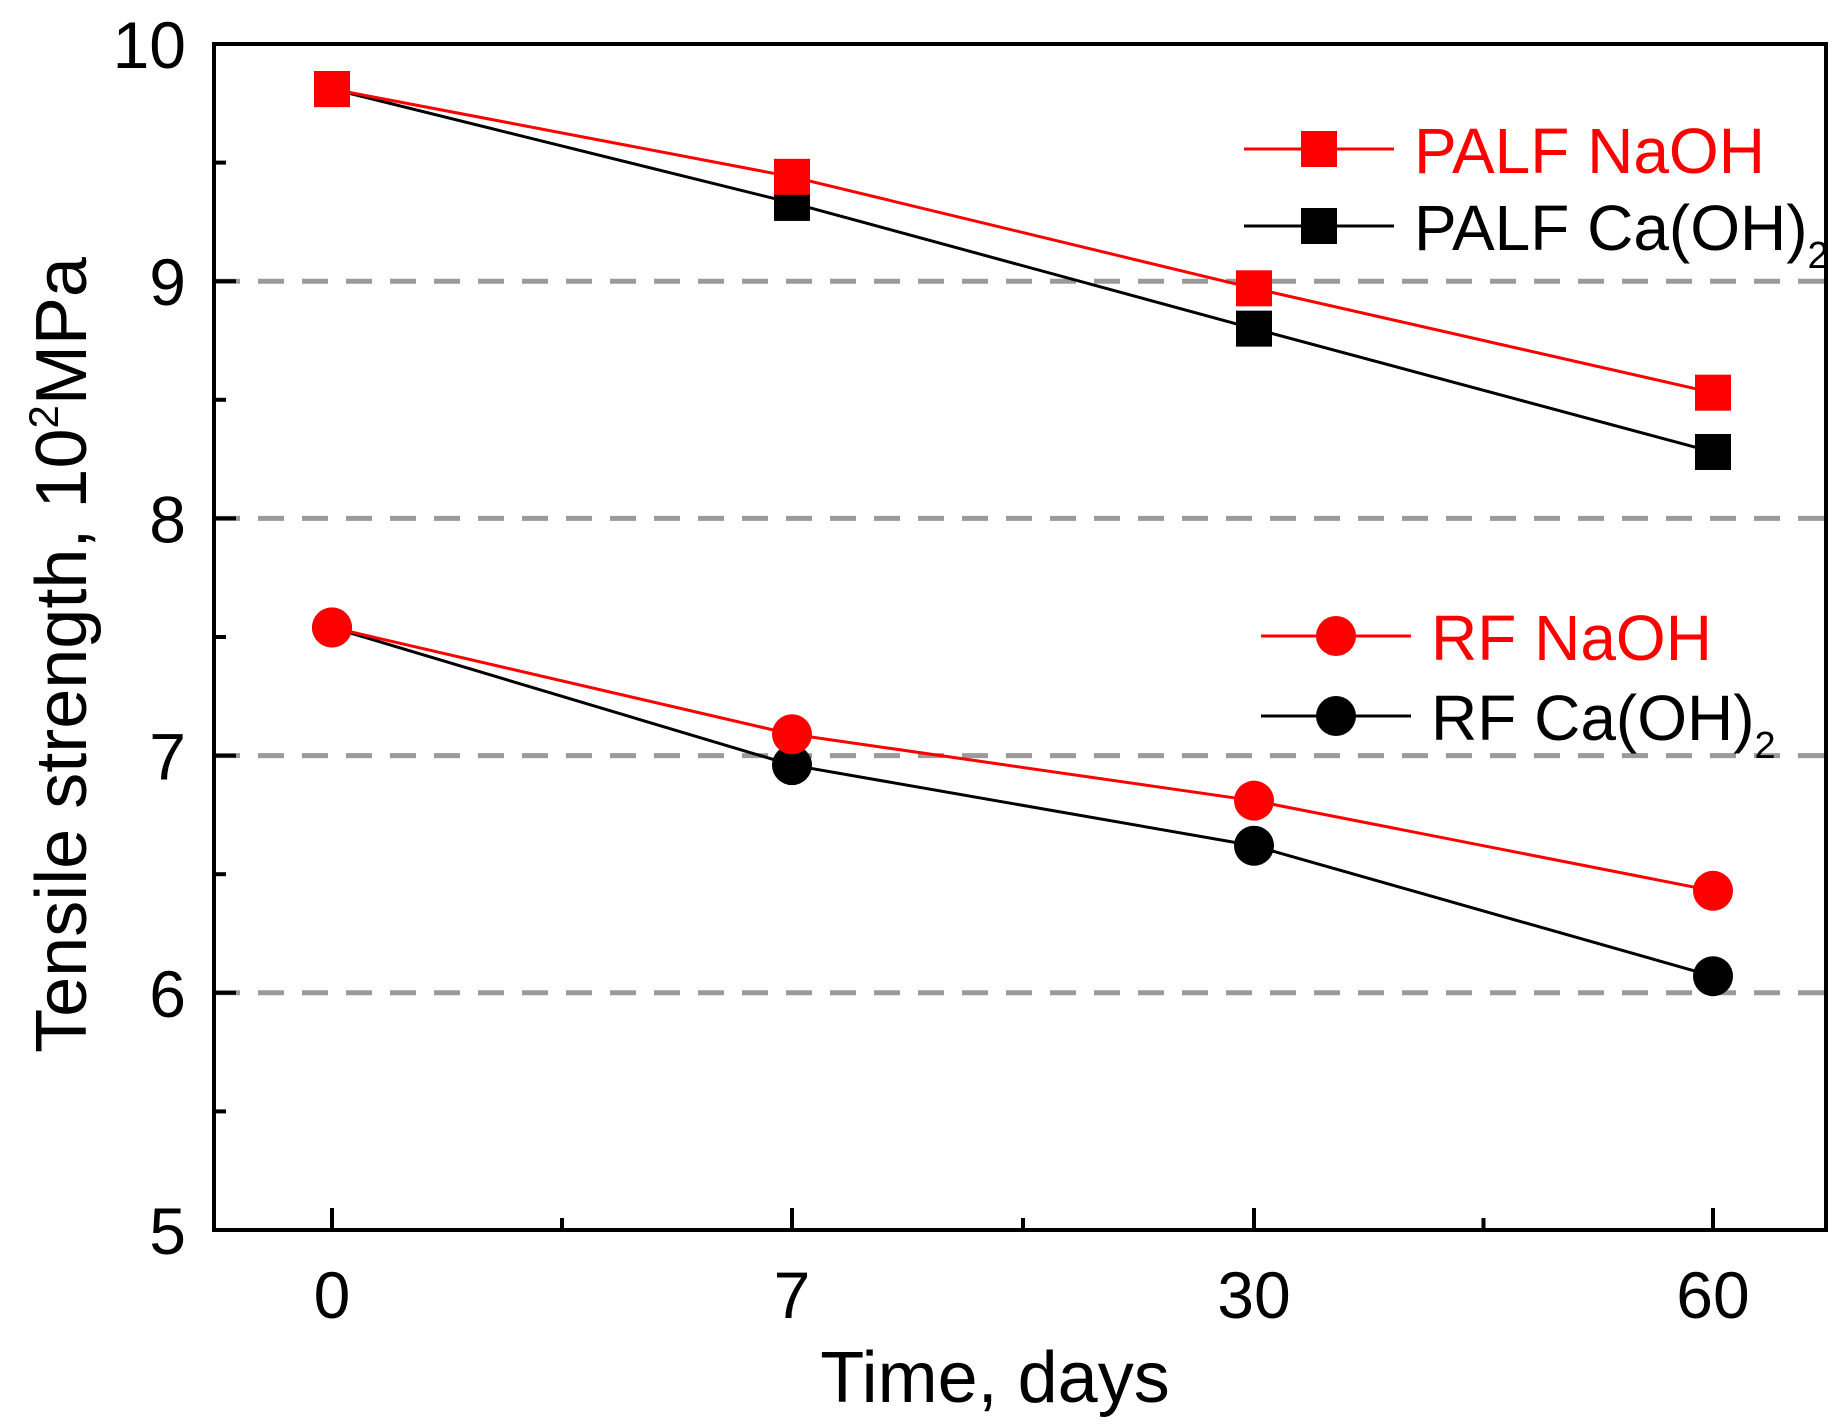  I want to click on legend-label: PALF NaOH, so click(1589, 151).